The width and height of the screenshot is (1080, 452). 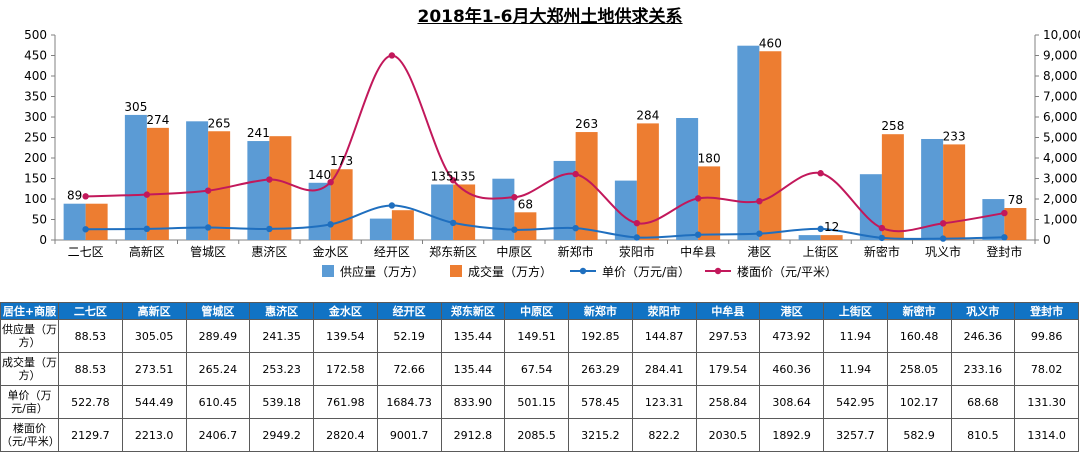 What do you see at coordinates (855, 311) in the screenshot?
I see `table-column-header: 上街区` at bounding box center [855, 311].